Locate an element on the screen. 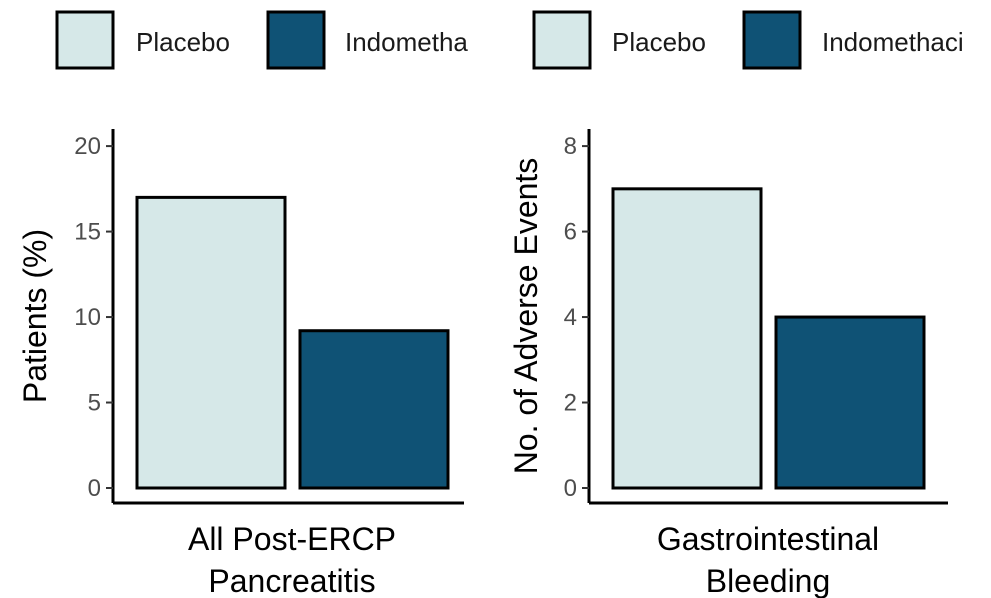  bar-indomethaci is located at coordinates (850, 402).